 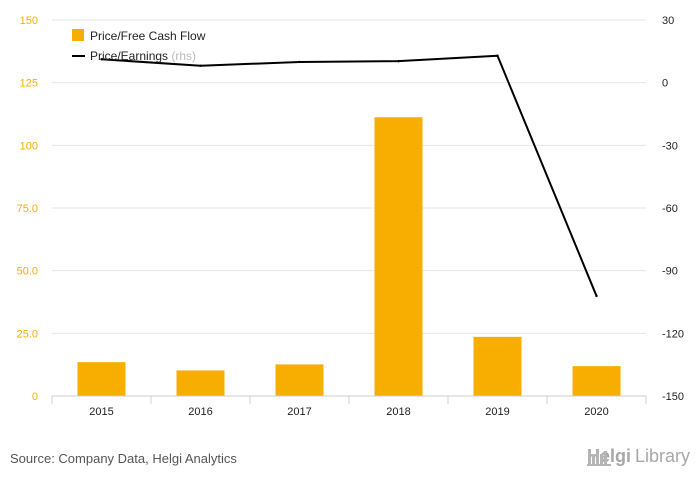 I want to click on point-2018, so click(x=398, y=61).